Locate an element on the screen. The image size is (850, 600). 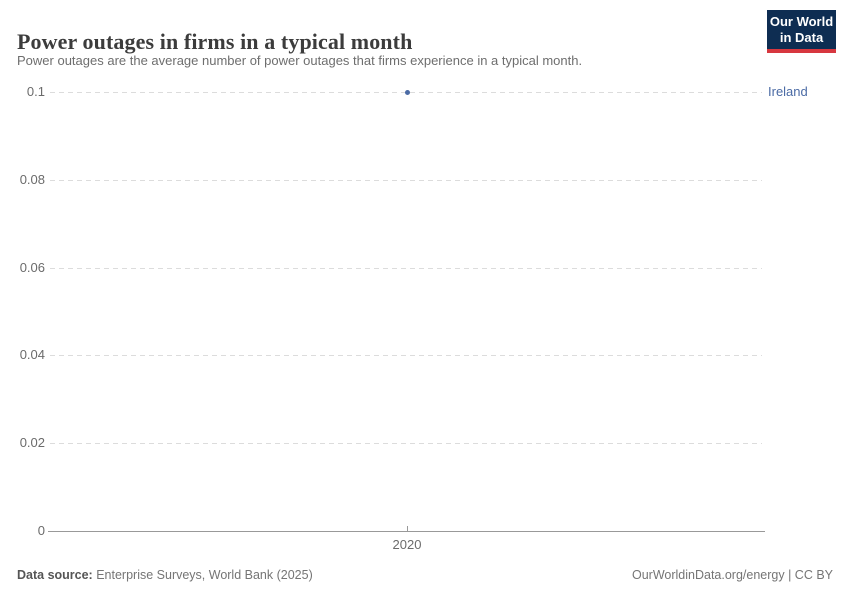
y-axis-tick-label: 0.1 is located at coordinates (35, 91).